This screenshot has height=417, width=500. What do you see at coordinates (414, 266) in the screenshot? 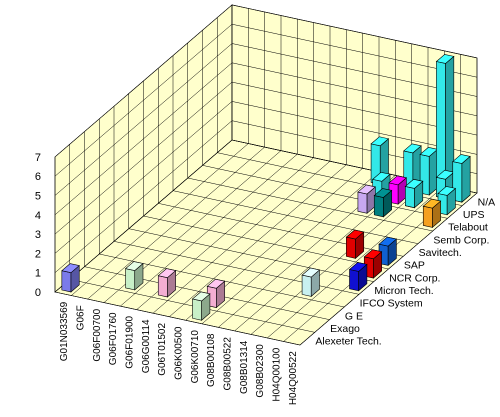
I see `y-category-label: SAP` at bounding box center [414, 266].